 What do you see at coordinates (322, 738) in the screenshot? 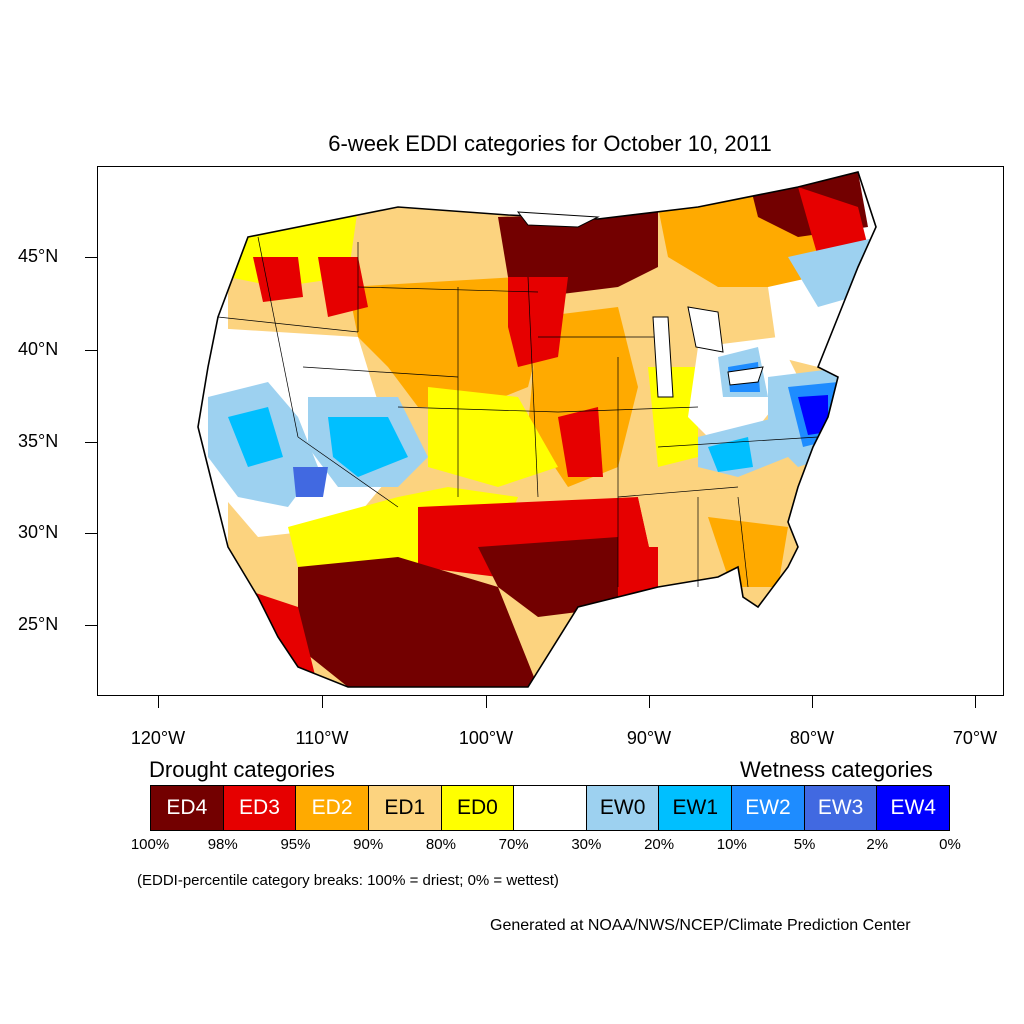
I see `lon-label-110w: 110°W` at bounding box center [322, 738].